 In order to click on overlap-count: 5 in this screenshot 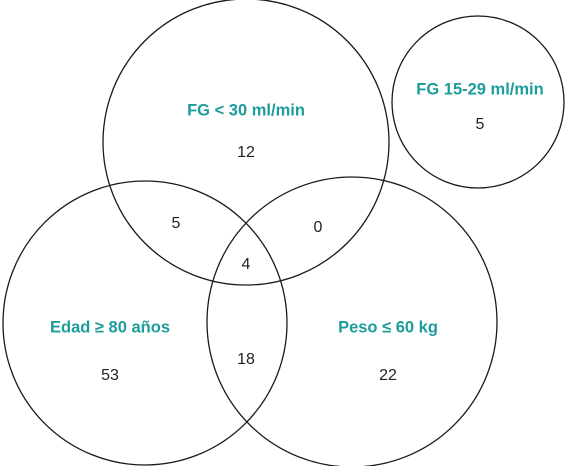, I will do `click(176, 223)`.